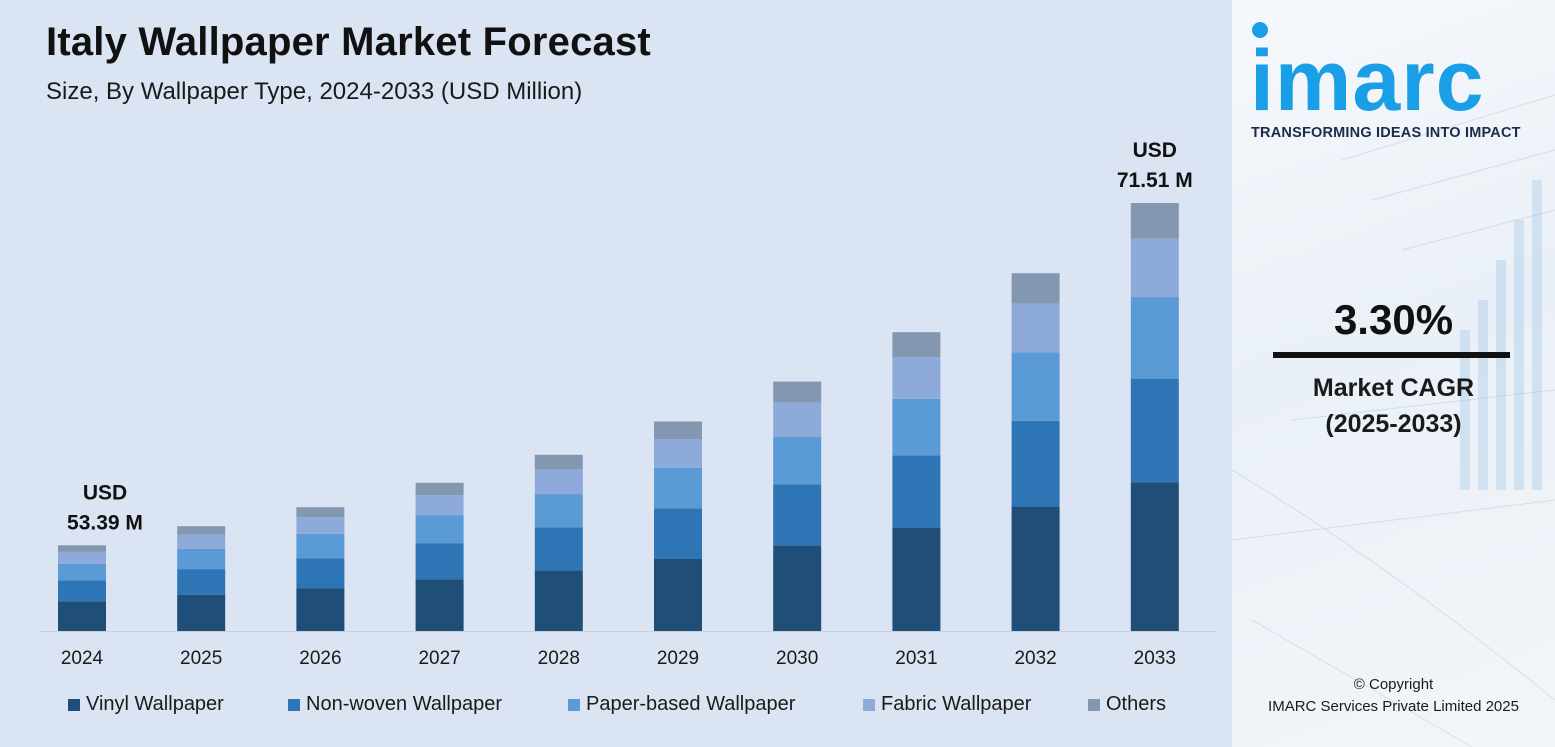 This screenshot has width=1555, height=747. I want to click on cagr-period: (2025-2033), so click(1393, 424).